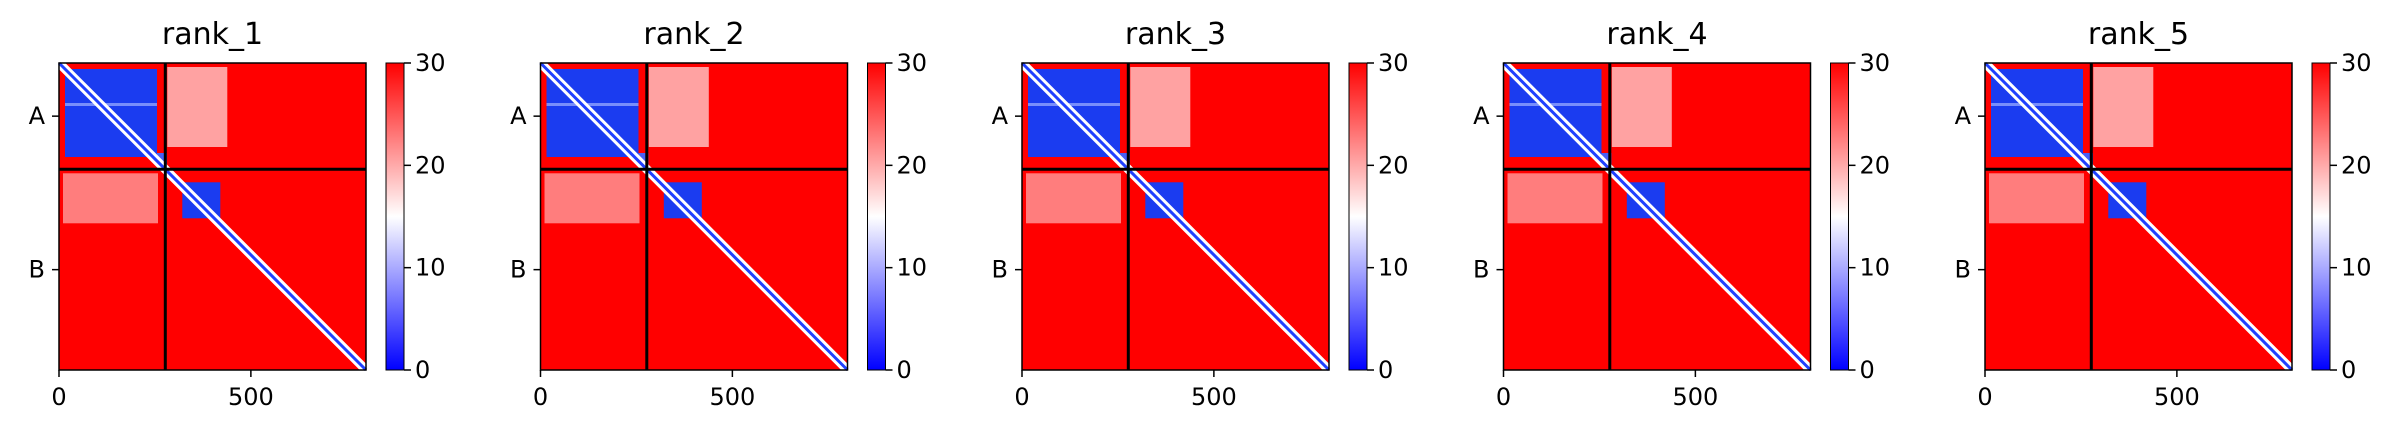 The width and height of the screenshot is (2401, 438). Describe the element at coordinates (1175, 34) in the screenshot. I see `panel-title: rank_3` at that location.